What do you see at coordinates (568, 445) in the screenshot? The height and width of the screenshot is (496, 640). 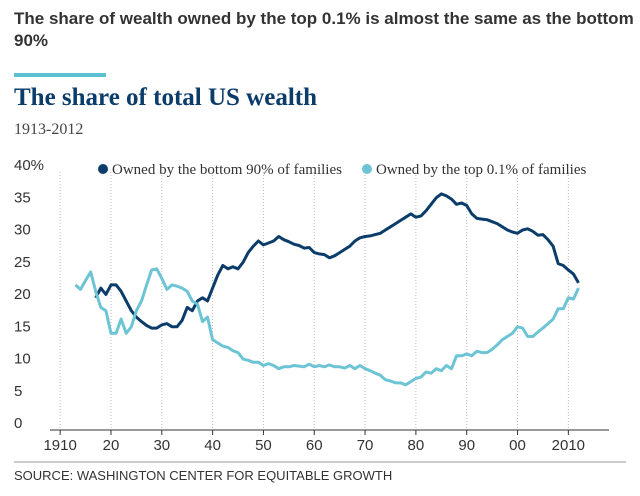 I see `x-tick-label: 2010` at bounding box center [568, 445].